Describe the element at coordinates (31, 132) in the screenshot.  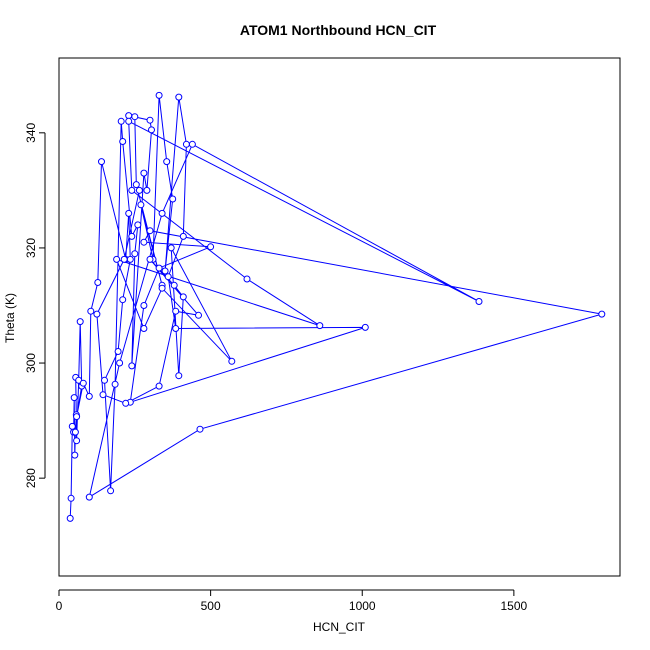
I see `y-tick-label: 340` at that location.